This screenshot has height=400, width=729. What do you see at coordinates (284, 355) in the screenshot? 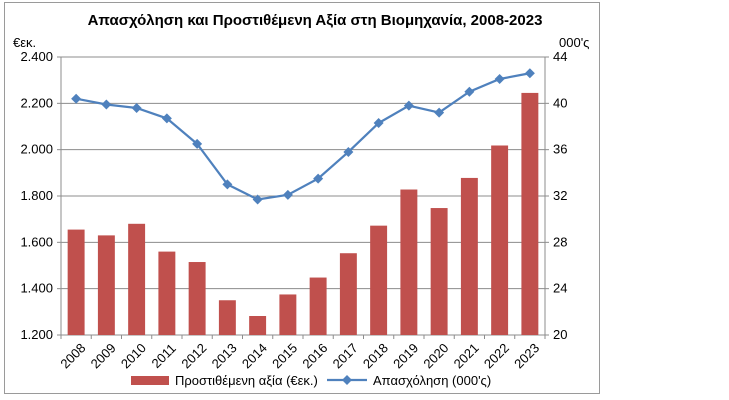
I see `x-axis-tick-label: 2015` at bounding box center [284, 355].